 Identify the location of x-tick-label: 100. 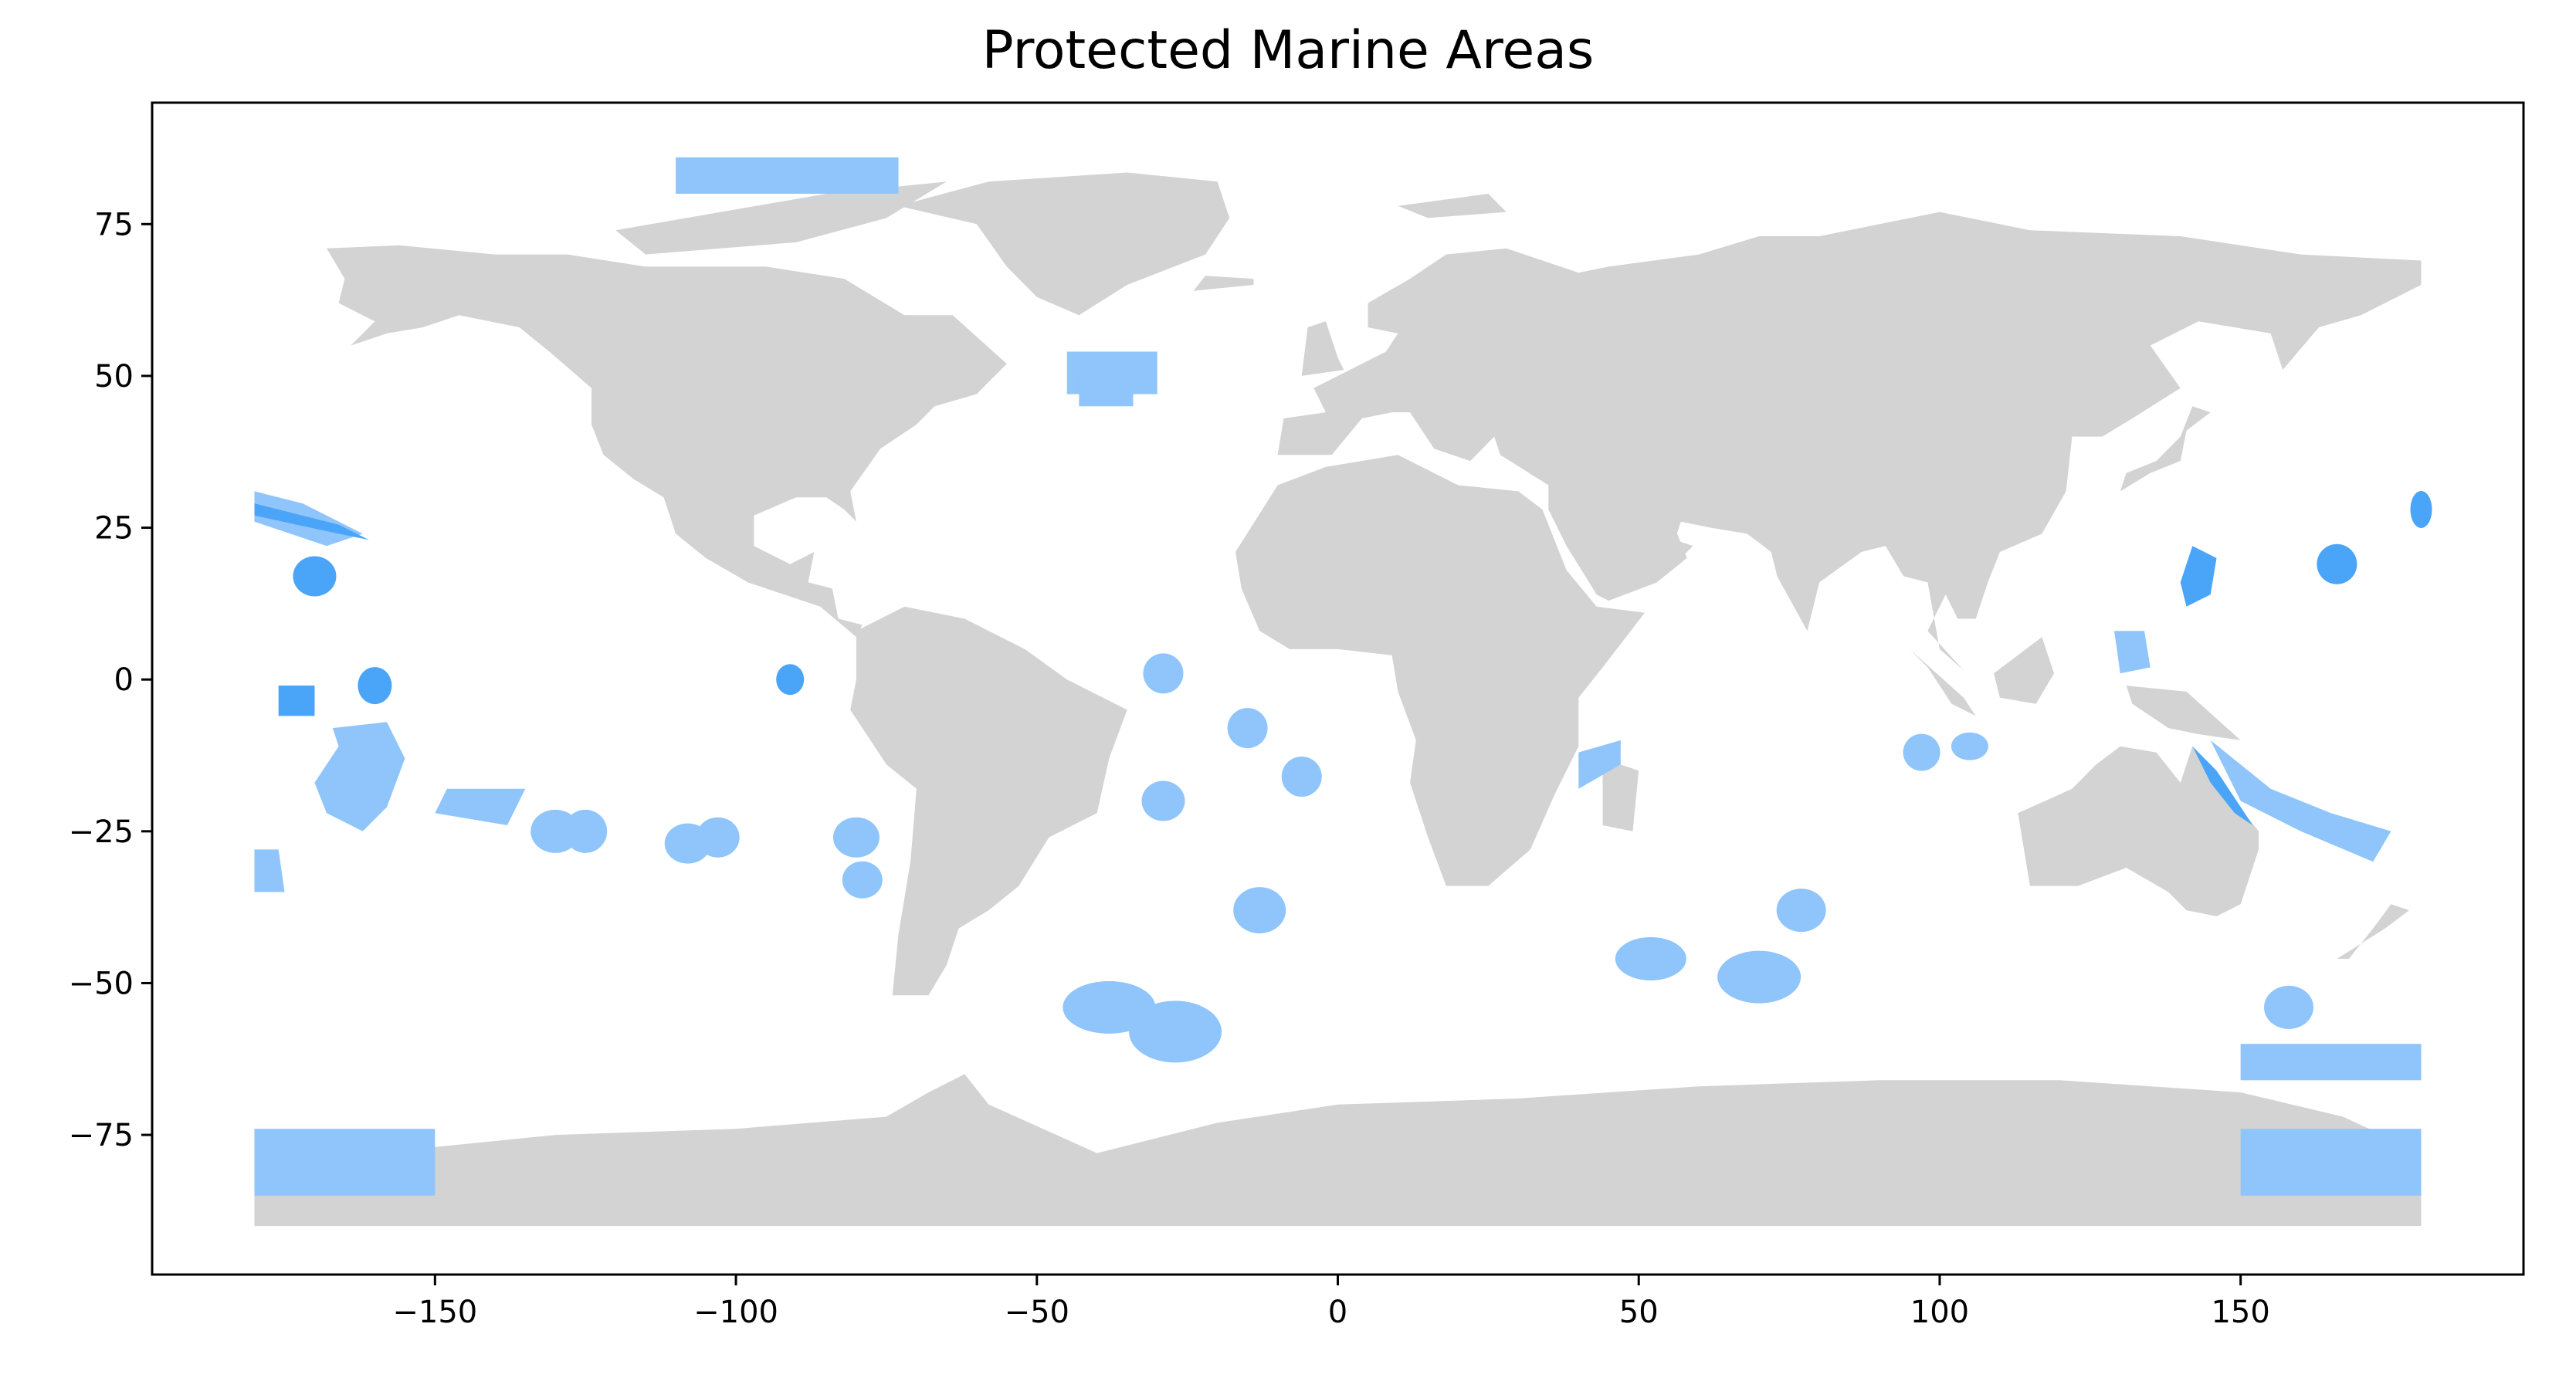
(1939, 1312).